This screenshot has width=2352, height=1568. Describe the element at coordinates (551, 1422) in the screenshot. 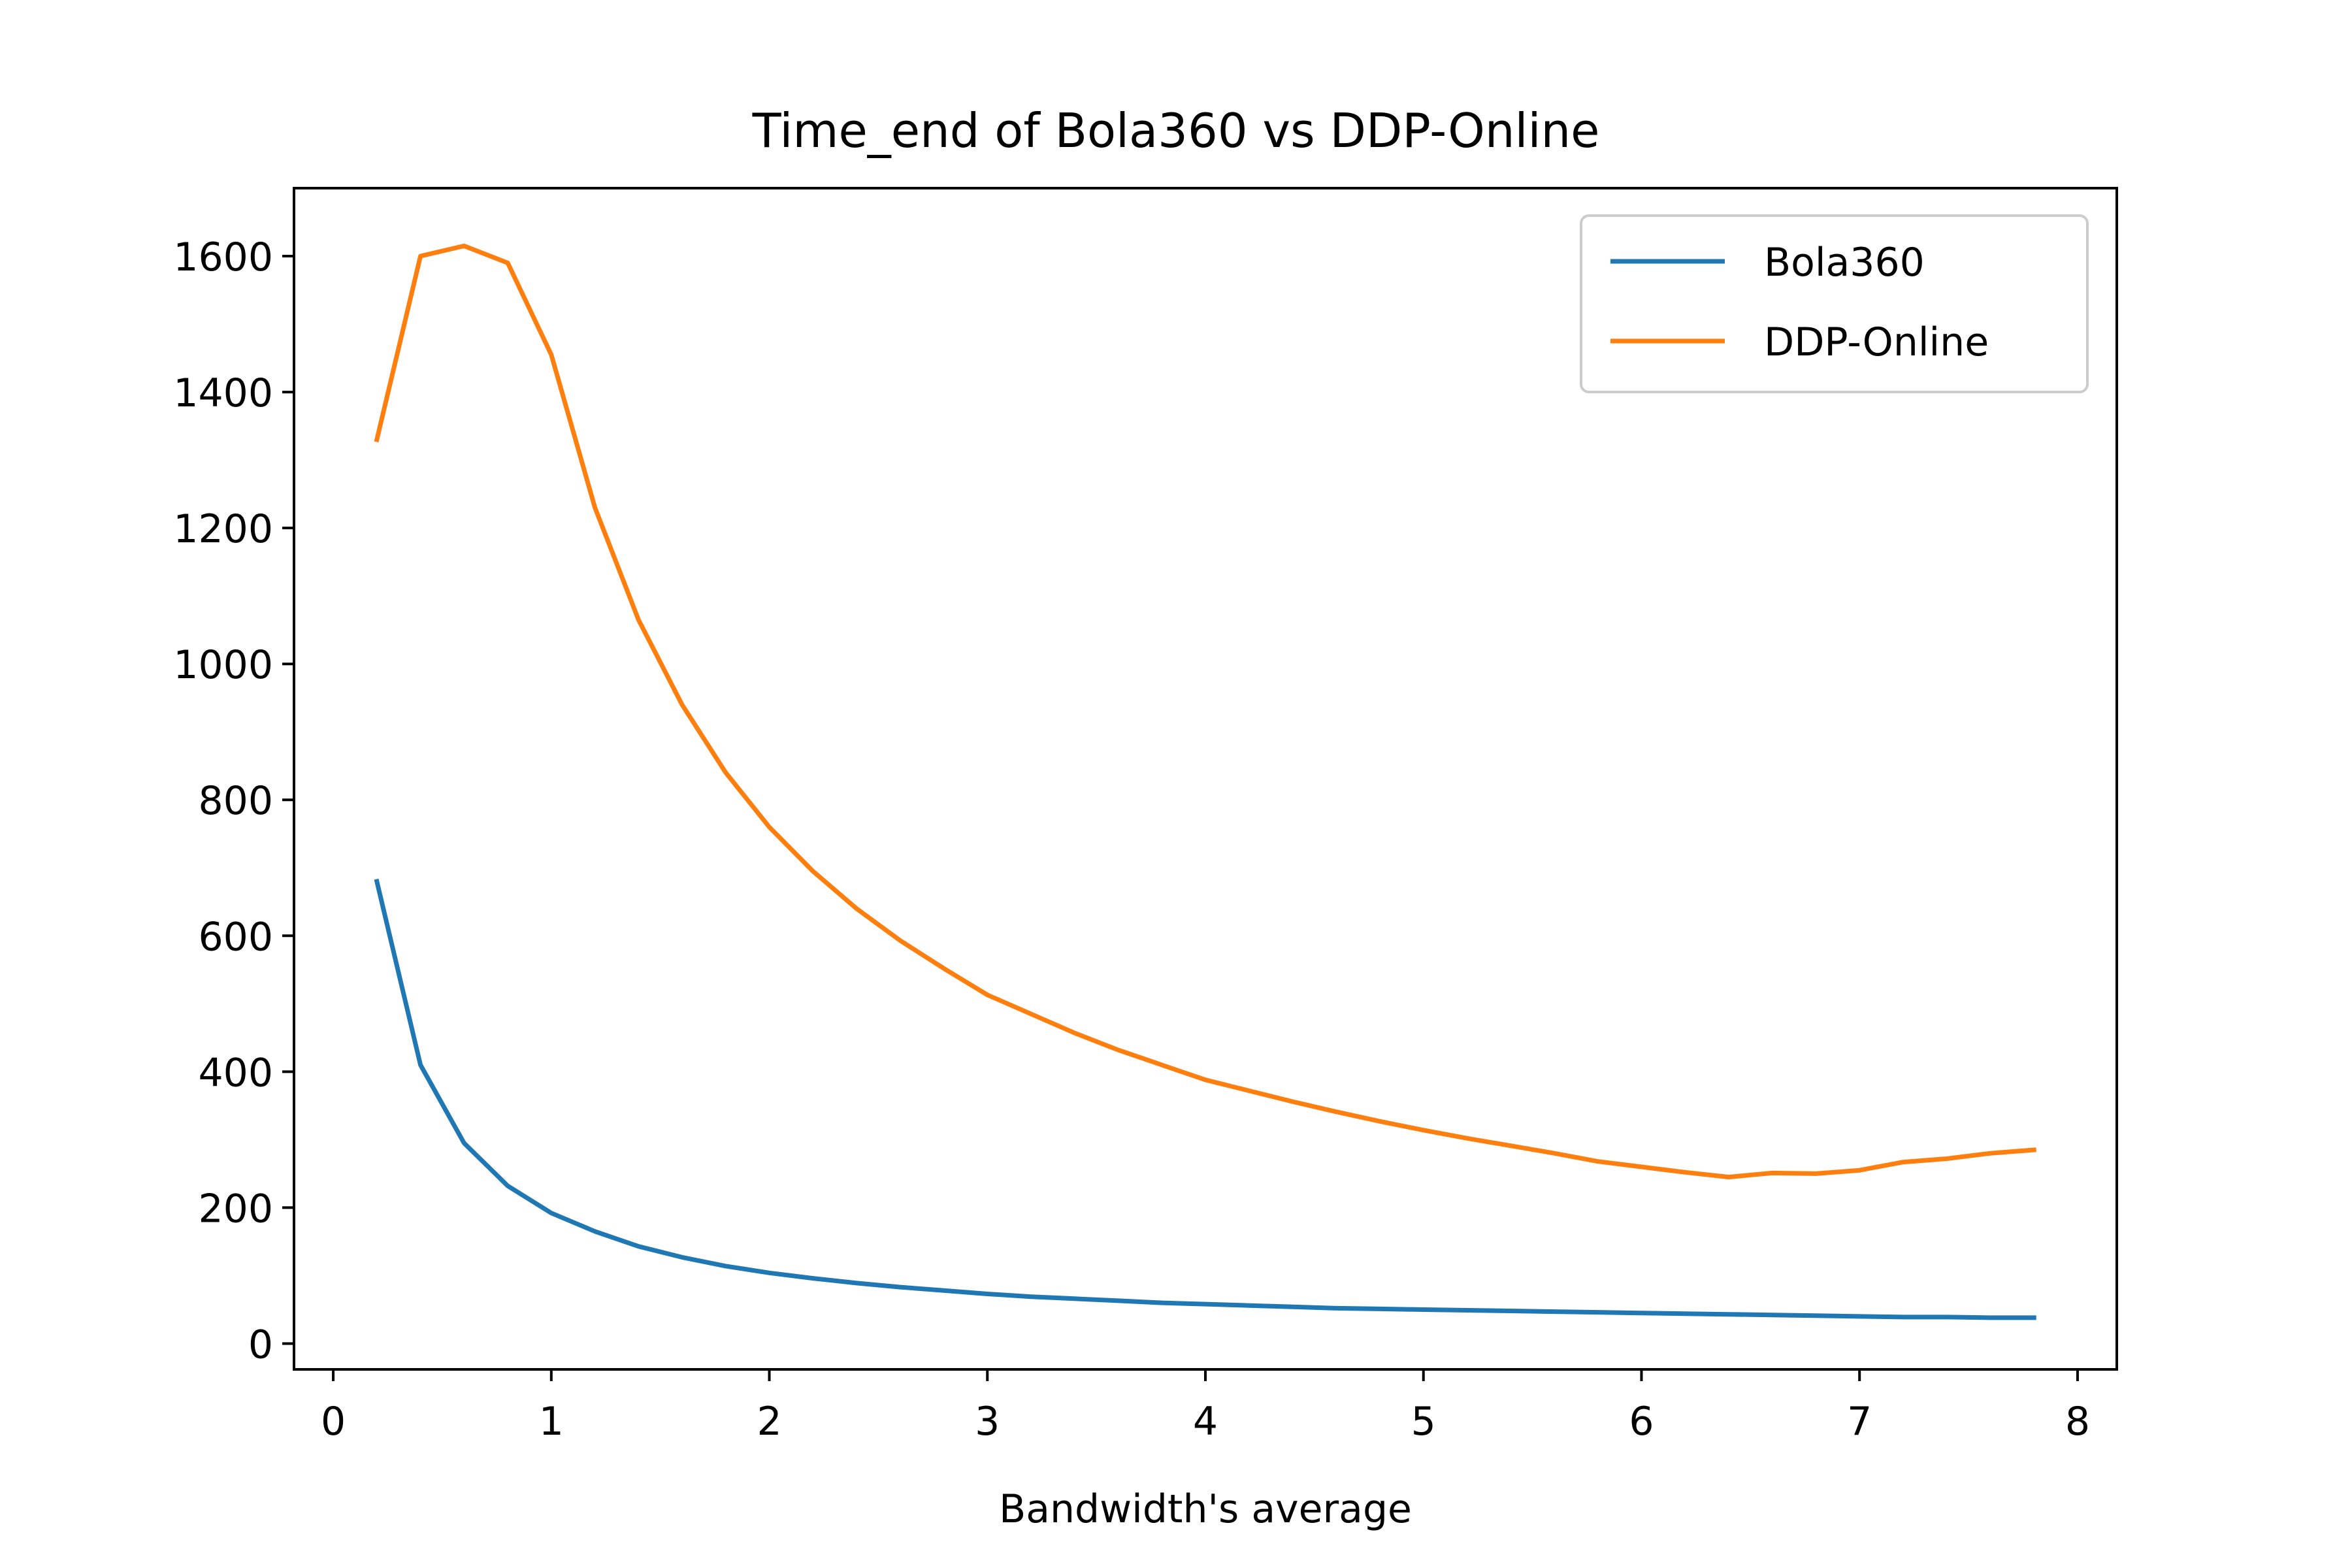

I see `x-tick-label: 1` at that location.